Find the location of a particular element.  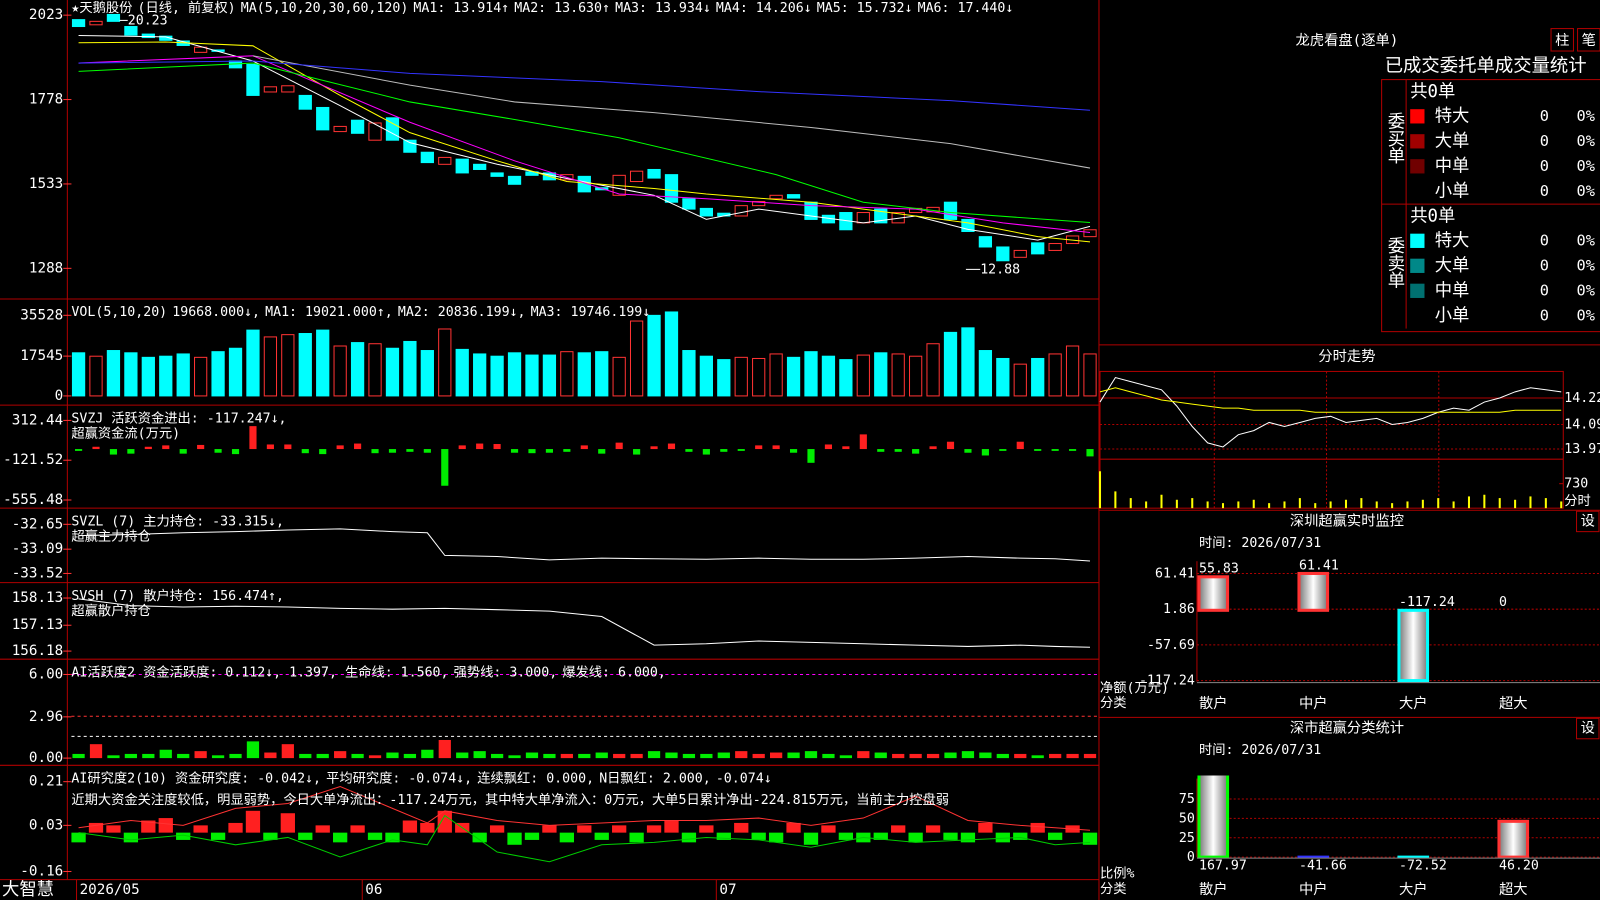

indicator-header: AI研究度2(10) 资金研究度: -0.042↓, is located at coordinates (196, 779).